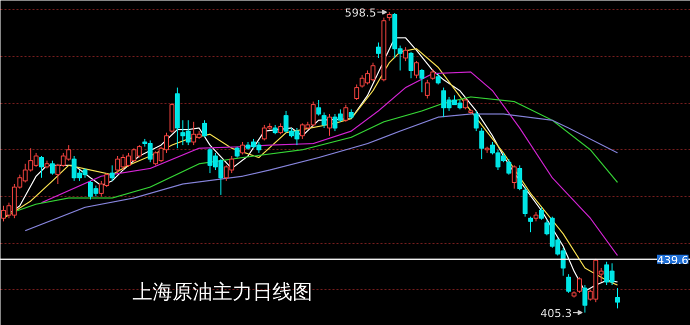 This screenshot has height=325, width=690. I want to click on annotation: 405.3, so click(556, 313).